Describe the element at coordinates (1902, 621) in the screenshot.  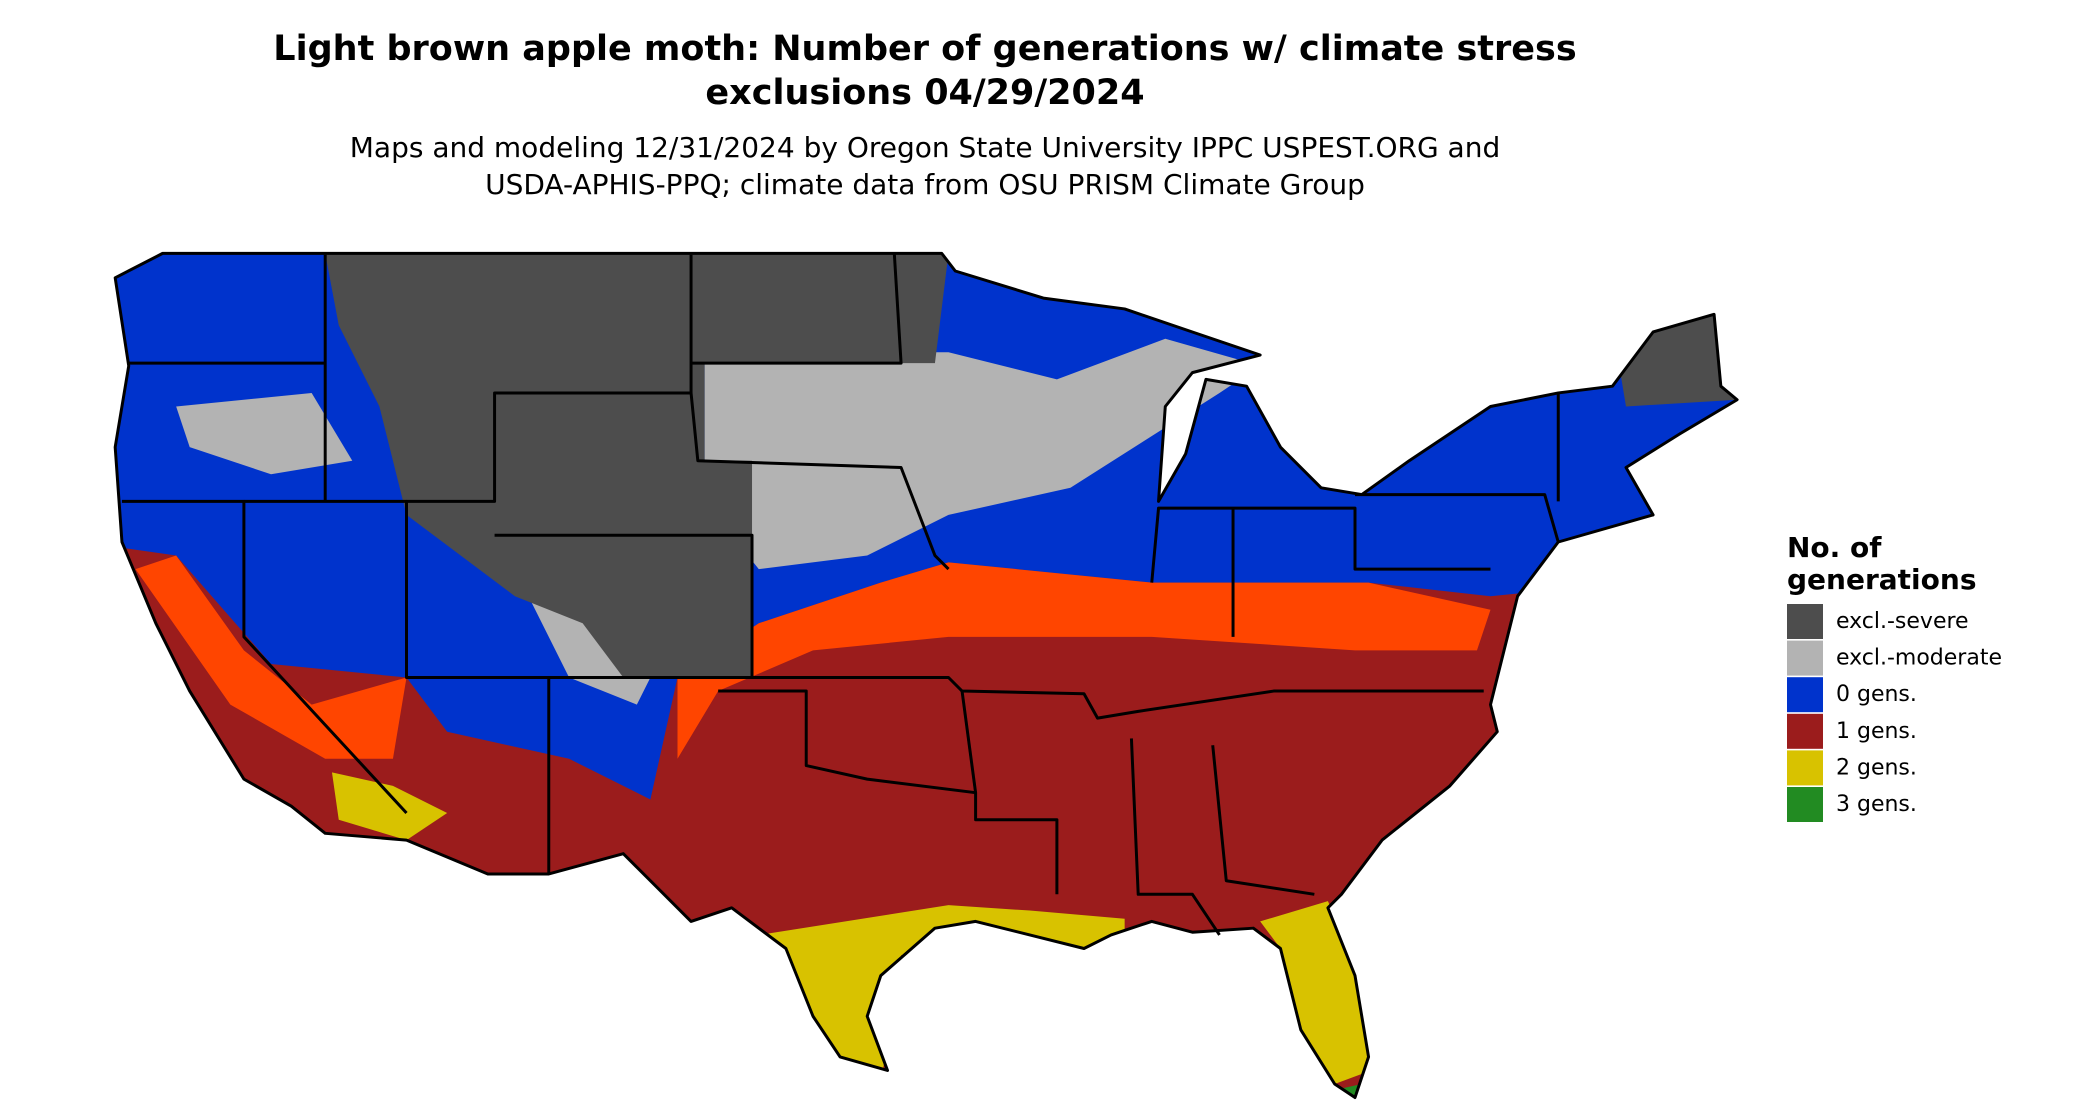
I see `legend-label: excl.-severe` at that location.